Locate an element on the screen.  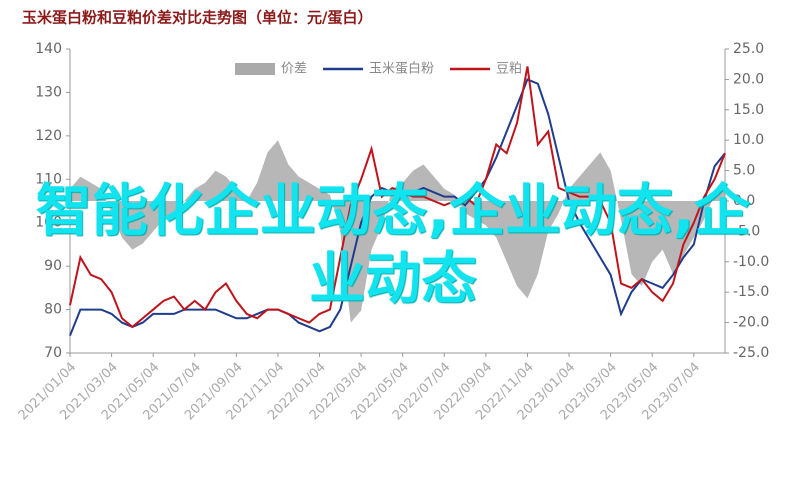
y-tick-label: 100 is located at coordinates (48, 223).